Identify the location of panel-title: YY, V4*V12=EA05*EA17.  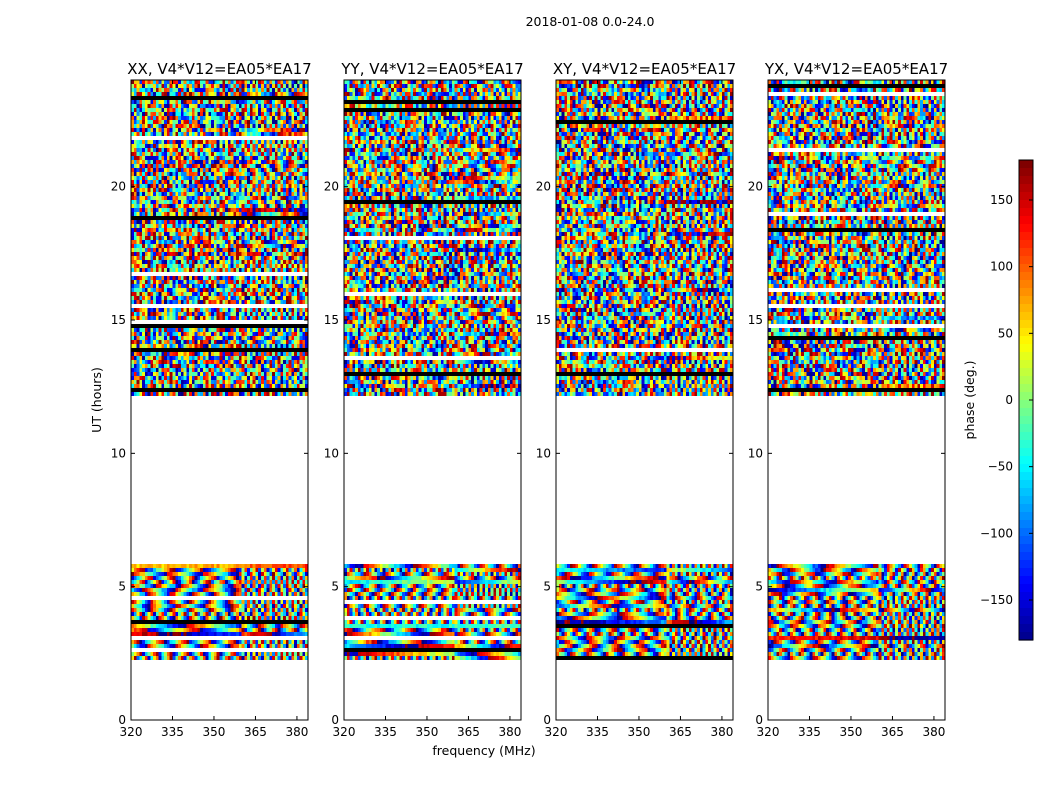
(431, 69).